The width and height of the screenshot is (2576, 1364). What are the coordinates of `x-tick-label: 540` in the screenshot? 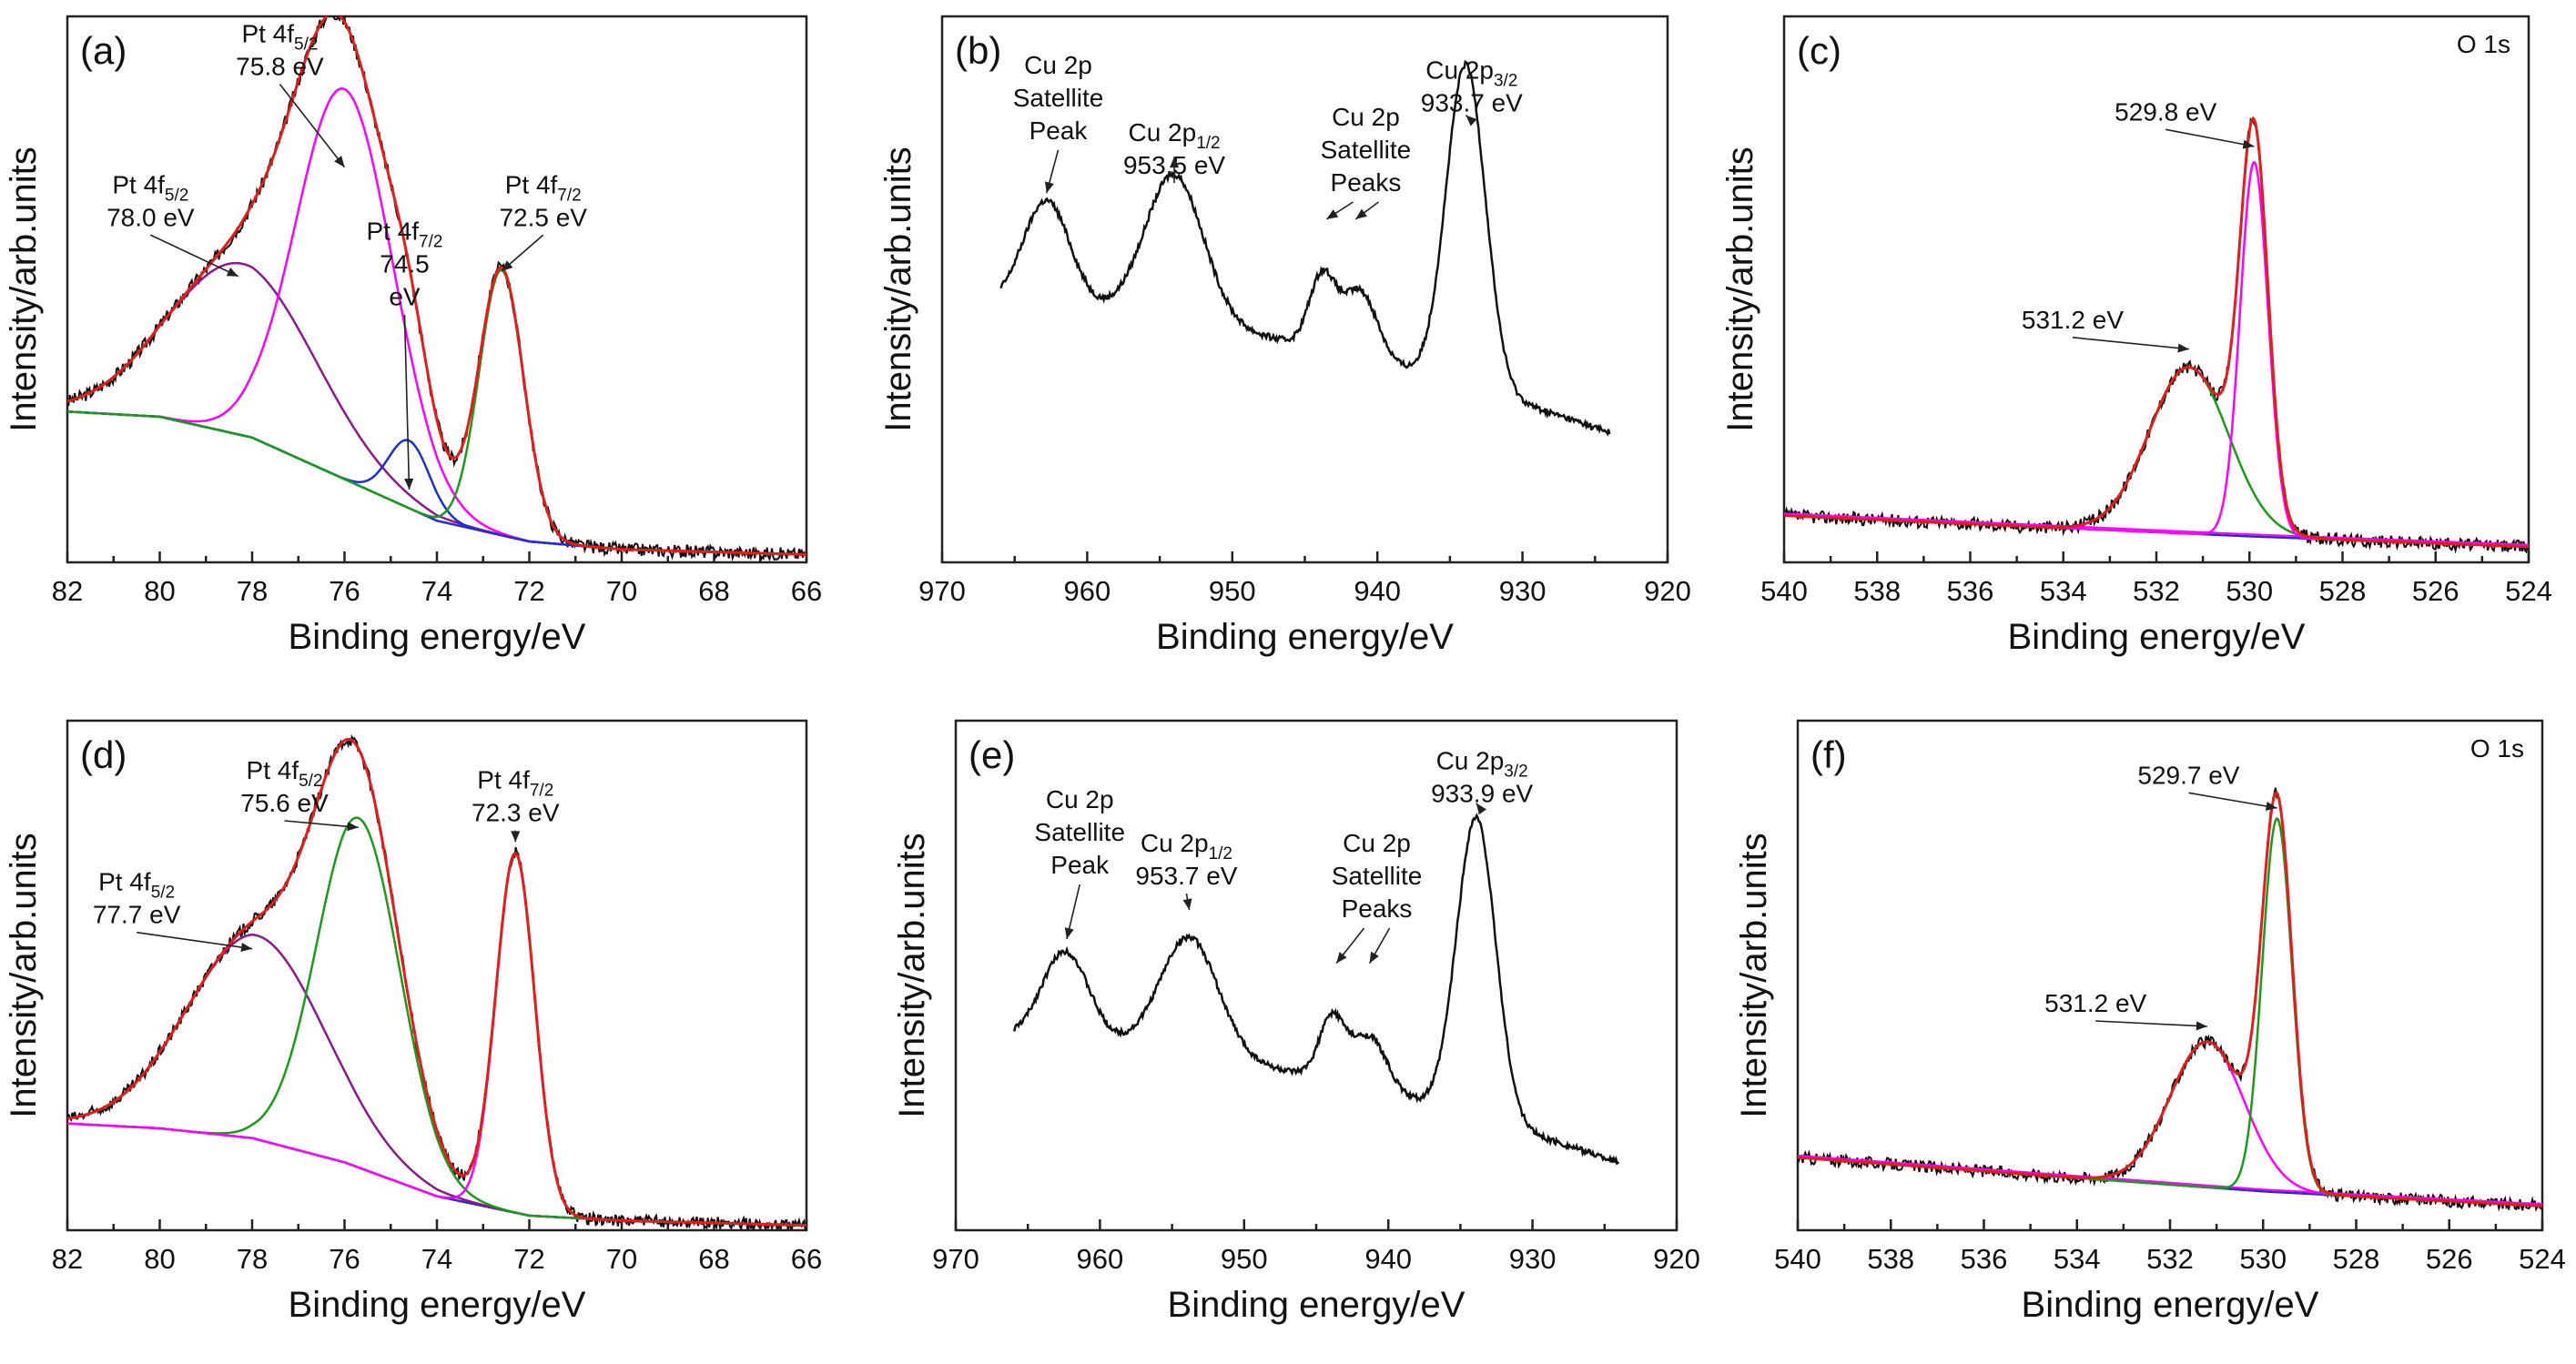 It's located at (1797, 1259).